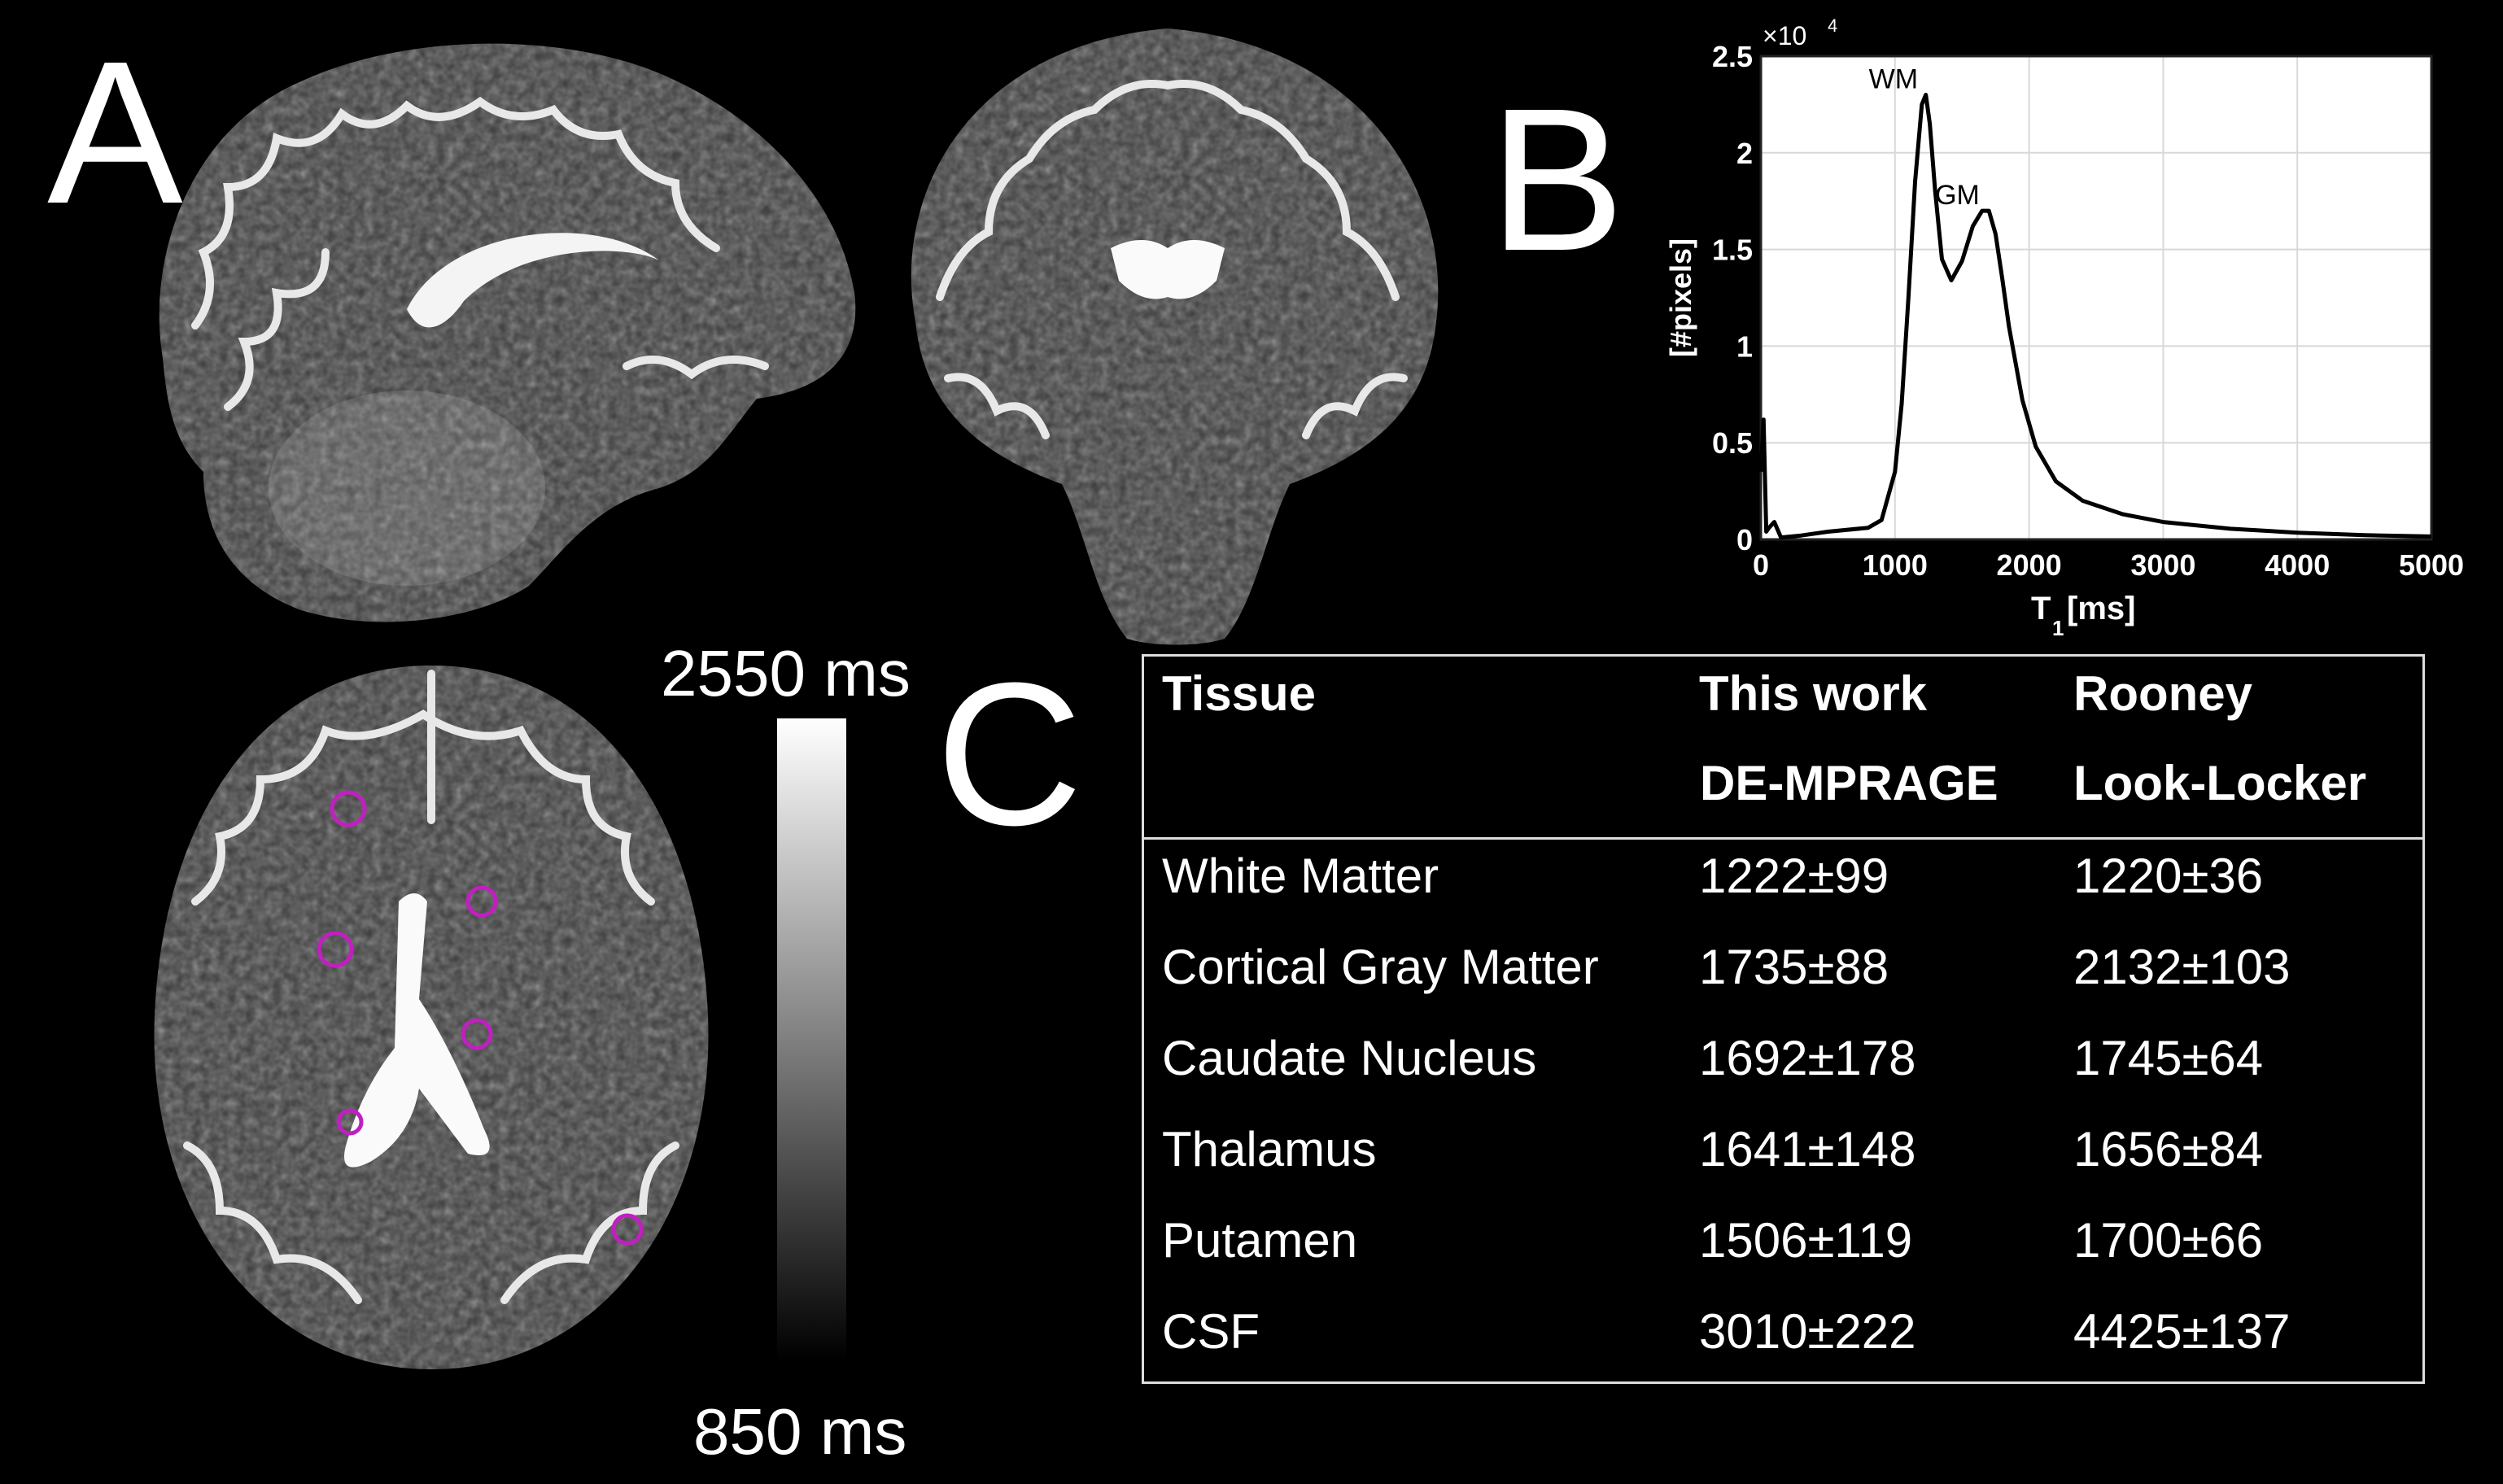 The height and width of the screenshot is (1484, 2503). Describe the element at coordinates (1733, 56) in the screenshot. I see `y-tick-label: 2.5` at that location.